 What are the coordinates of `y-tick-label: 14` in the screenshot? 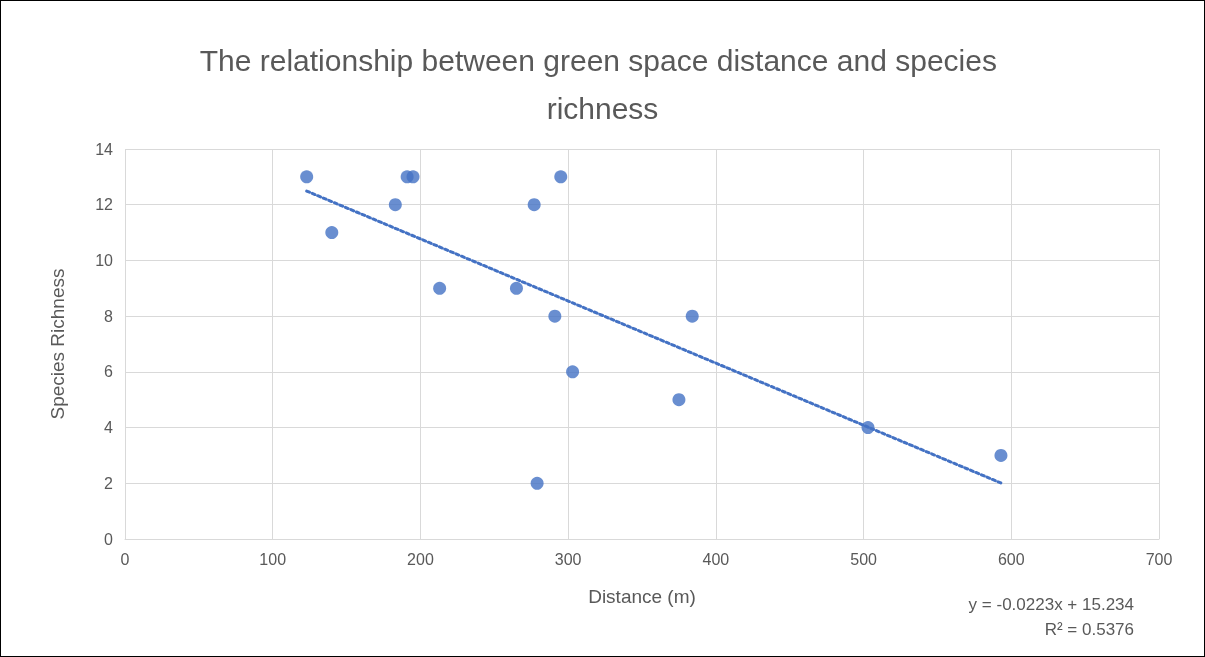 It's located at (104, 149).